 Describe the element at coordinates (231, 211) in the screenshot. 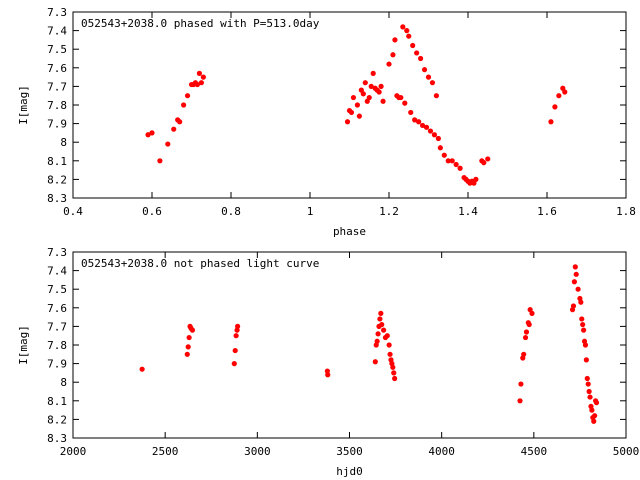

I see `x-tick-label: 0.8` at that location.